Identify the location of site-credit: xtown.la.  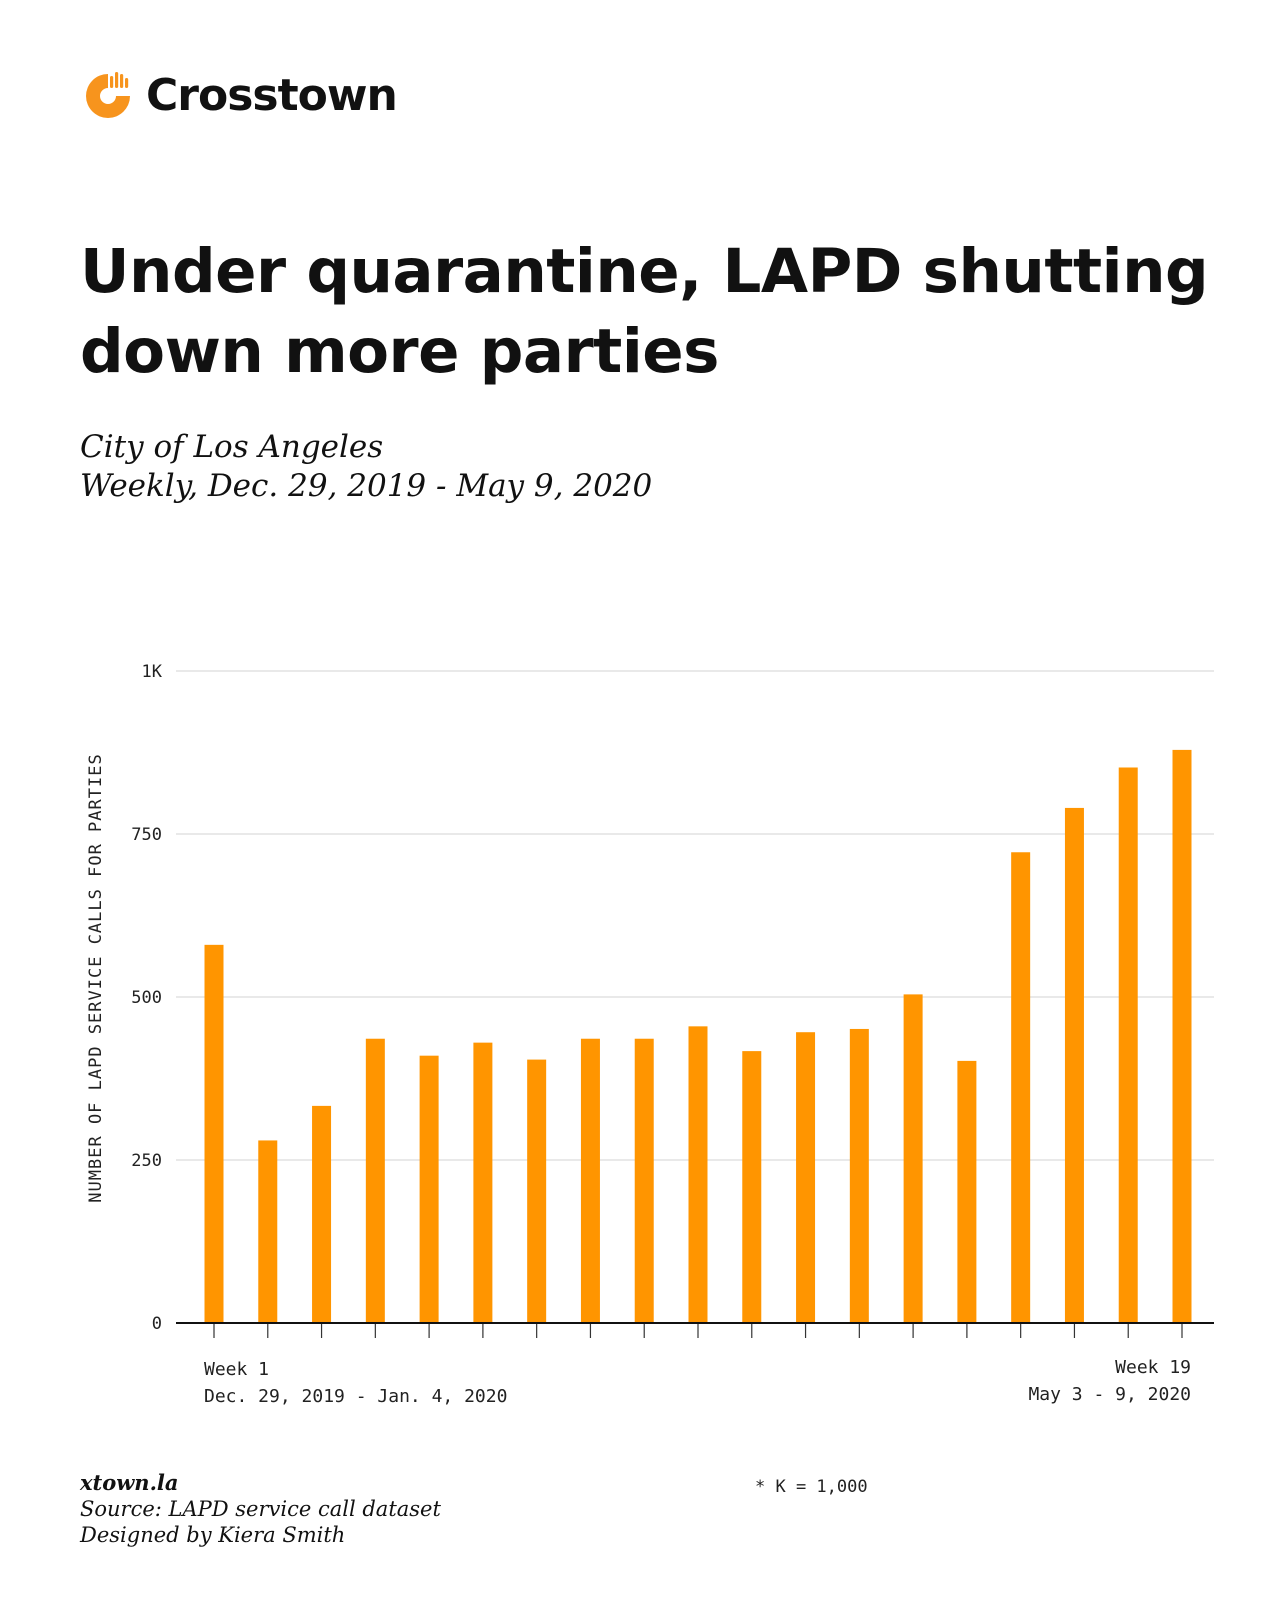
(129, 1482).